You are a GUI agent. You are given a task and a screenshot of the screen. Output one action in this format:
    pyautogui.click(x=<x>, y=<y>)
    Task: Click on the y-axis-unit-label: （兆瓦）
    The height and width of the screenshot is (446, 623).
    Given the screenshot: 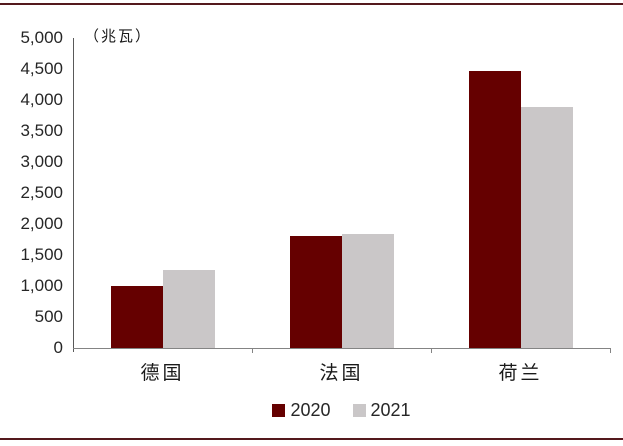 What is the action you would take?
    pyautogui.click(x=118, y=37)
    